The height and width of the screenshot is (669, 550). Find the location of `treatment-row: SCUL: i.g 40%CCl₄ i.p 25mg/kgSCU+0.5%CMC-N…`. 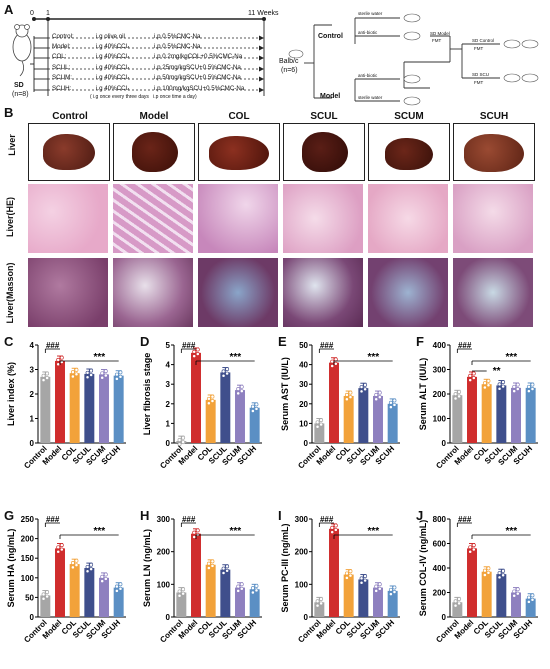

treatment-row: SCUL: i.g 40%CCl₄ i.p 25mg/kgSCU+0.5%CMC-N… is located at coordinates (146, 67).